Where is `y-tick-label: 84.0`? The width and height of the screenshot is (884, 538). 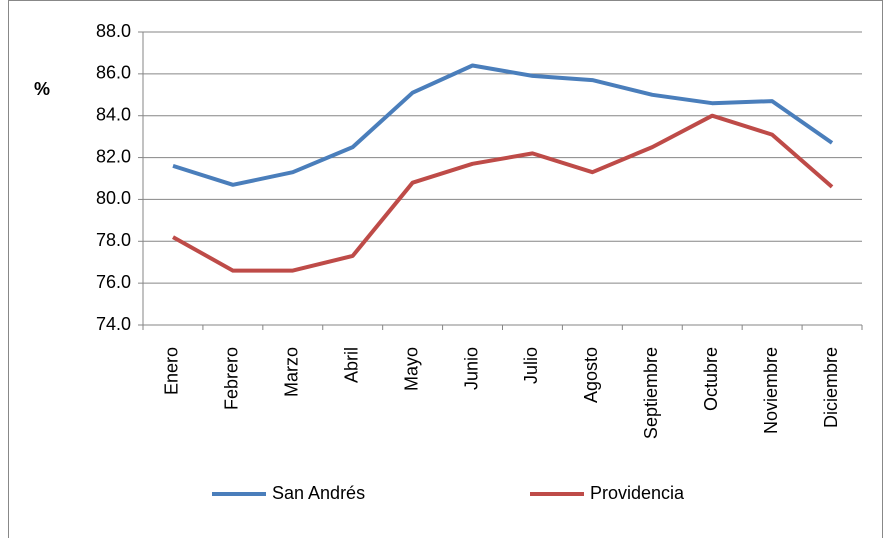 y-tick-label: 84.0 is located at coordinates (113, 114).